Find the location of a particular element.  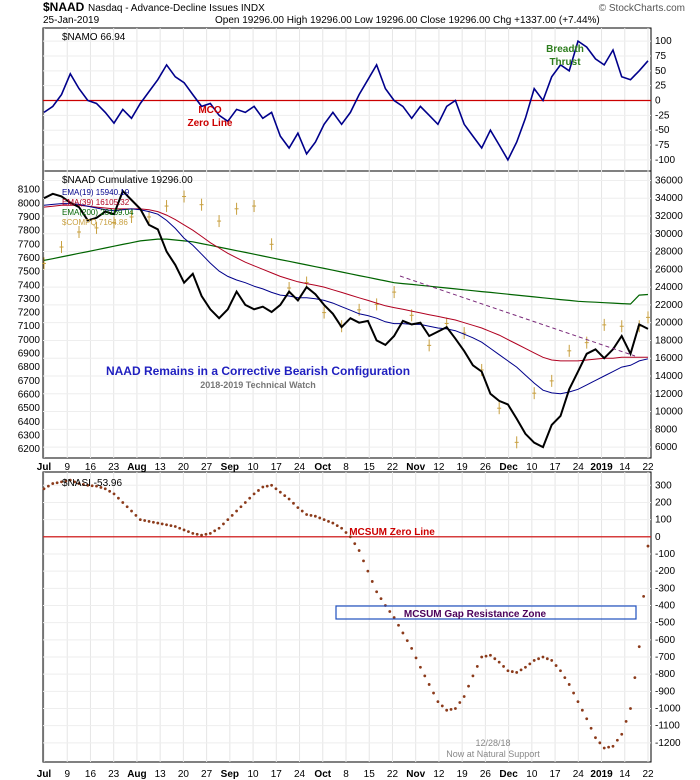

naad-right-tick: 30000 is located at coordinates (669, 234).